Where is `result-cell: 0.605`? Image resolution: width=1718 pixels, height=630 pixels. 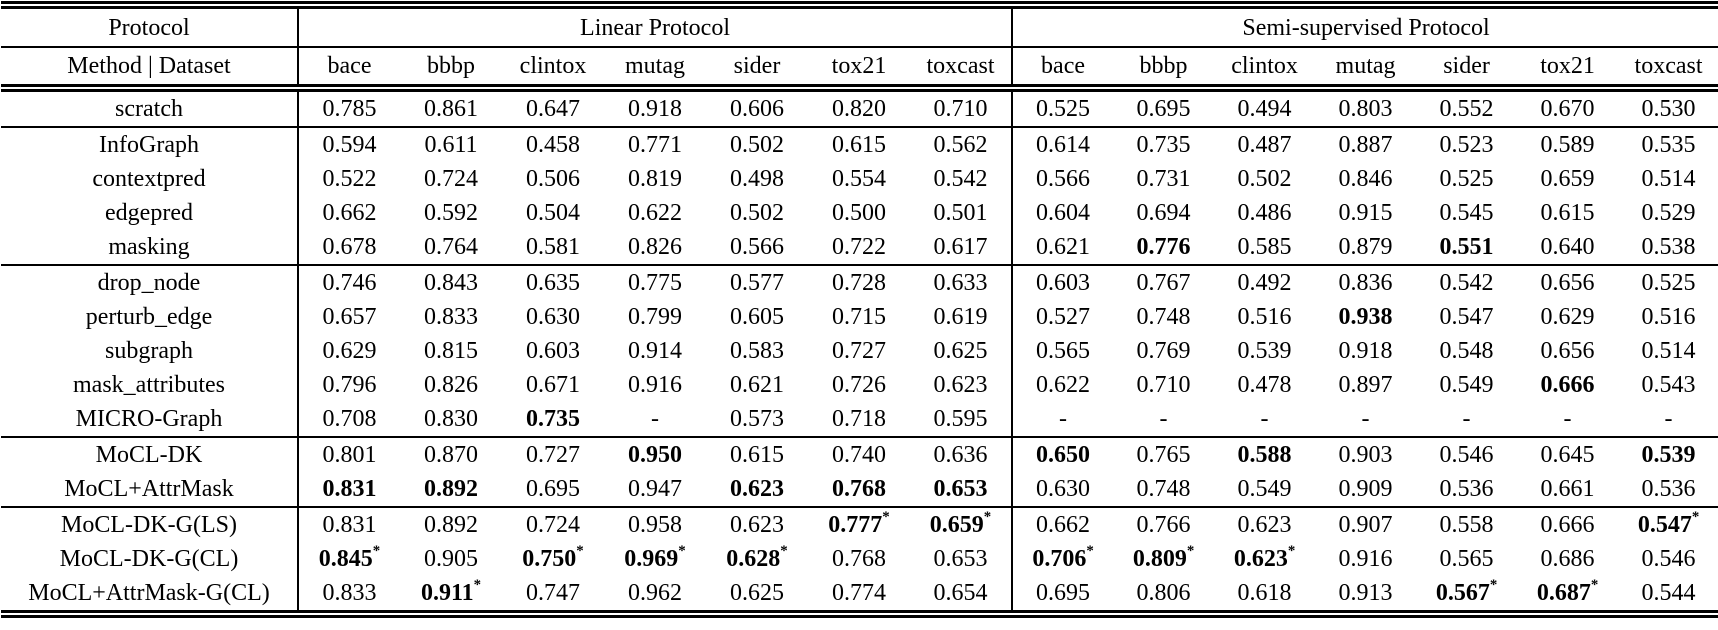 result-cell: 0.605 is located at coordinates (757, 317).